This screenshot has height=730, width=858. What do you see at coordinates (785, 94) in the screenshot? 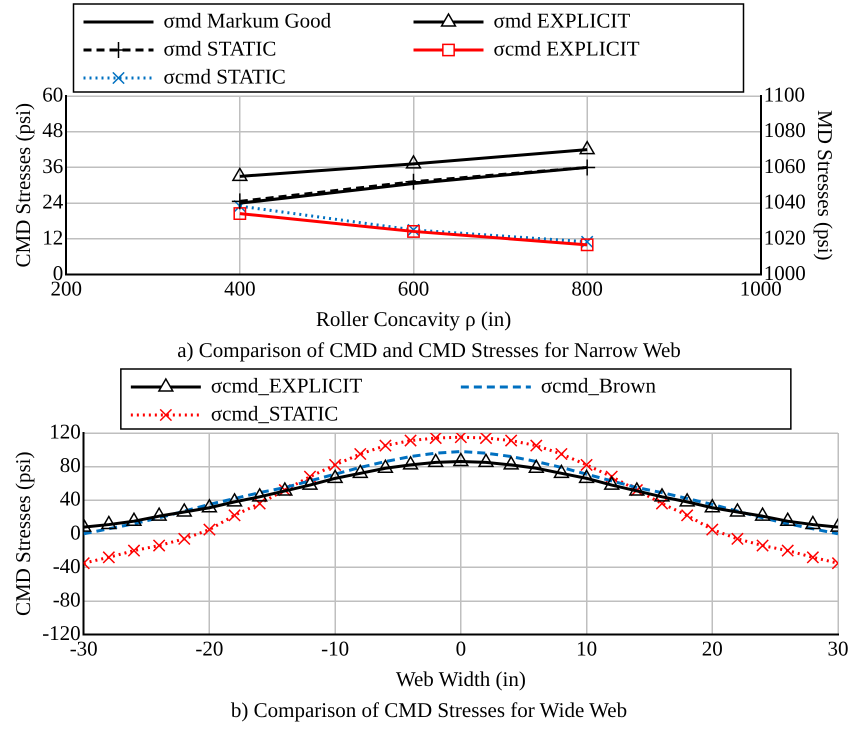
I see `y2-tick-label: 1100` at bounding box center [785, 94].